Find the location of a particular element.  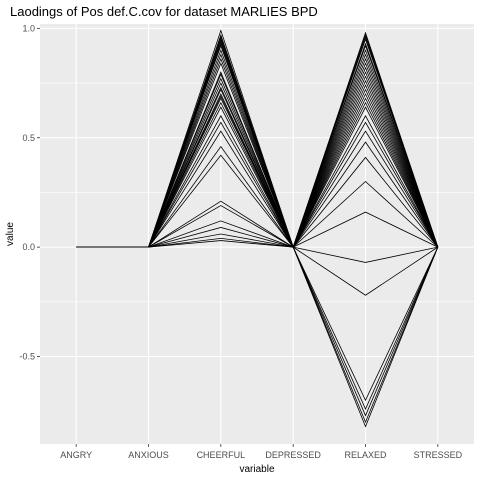

y-tick-label: 1.0 is located at coordinates (28, 28).